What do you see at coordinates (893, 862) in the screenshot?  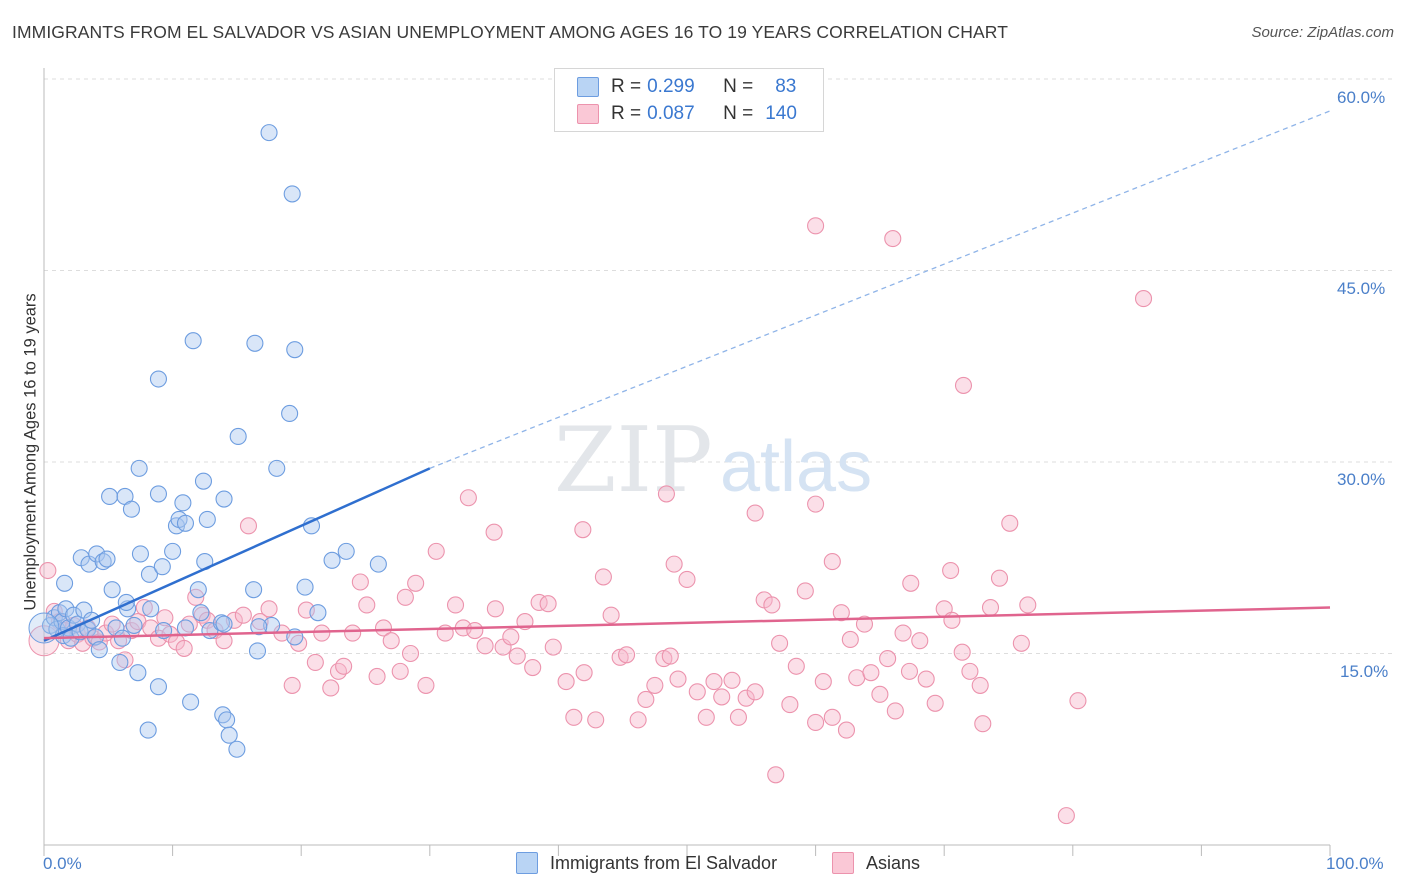 I see `legend-label: Asians` at bounding box center [893, 862].